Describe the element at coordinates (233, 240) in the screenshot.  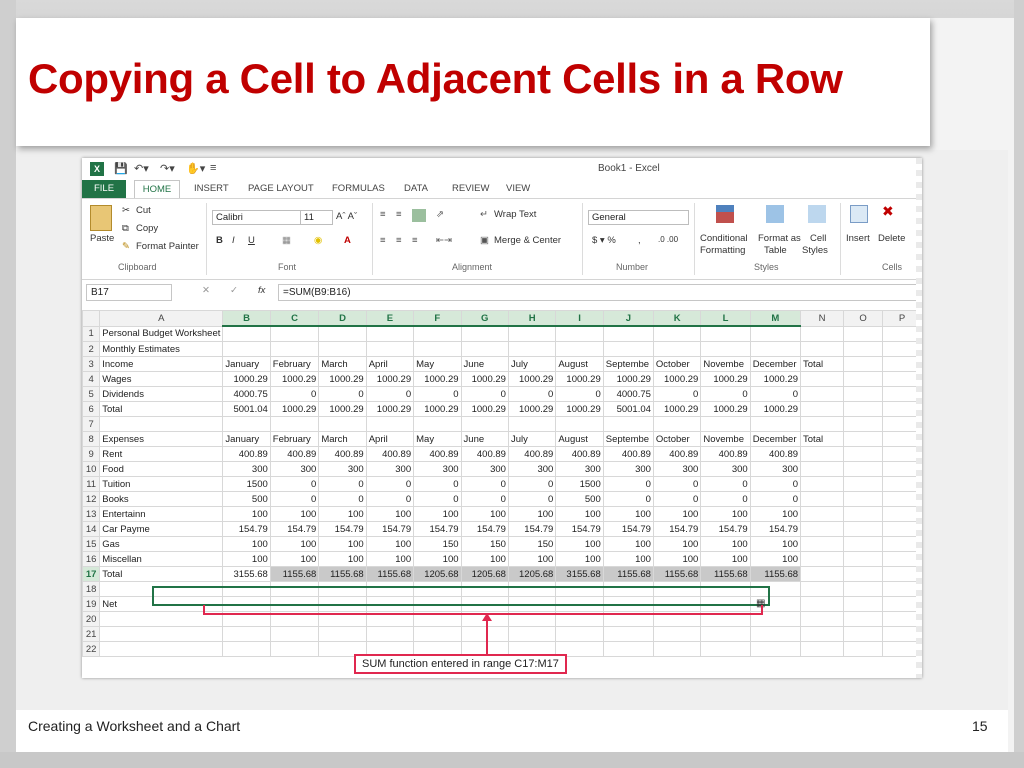
I see `italic-button: I` at that location.